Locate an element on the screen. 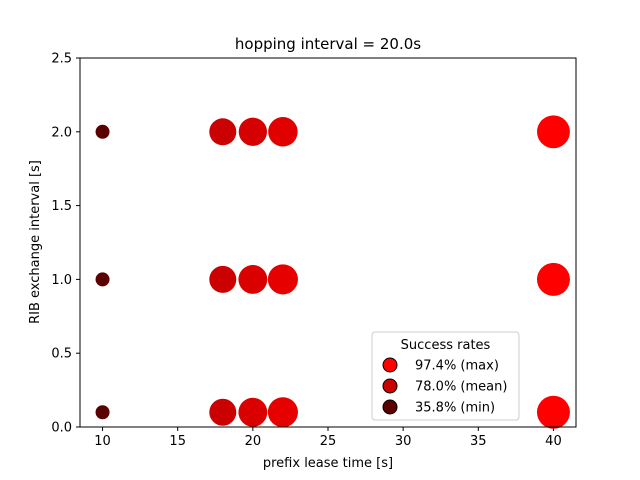  legend-box is located at coordinates (445, 376).